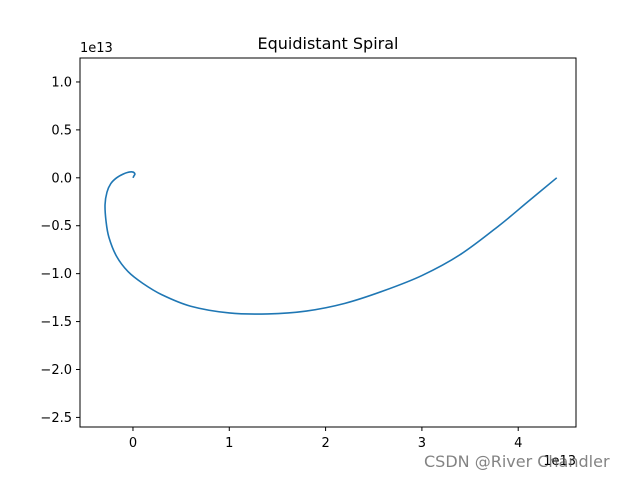  I want to click on y-tick-label: −1.5, so click(56, 322).